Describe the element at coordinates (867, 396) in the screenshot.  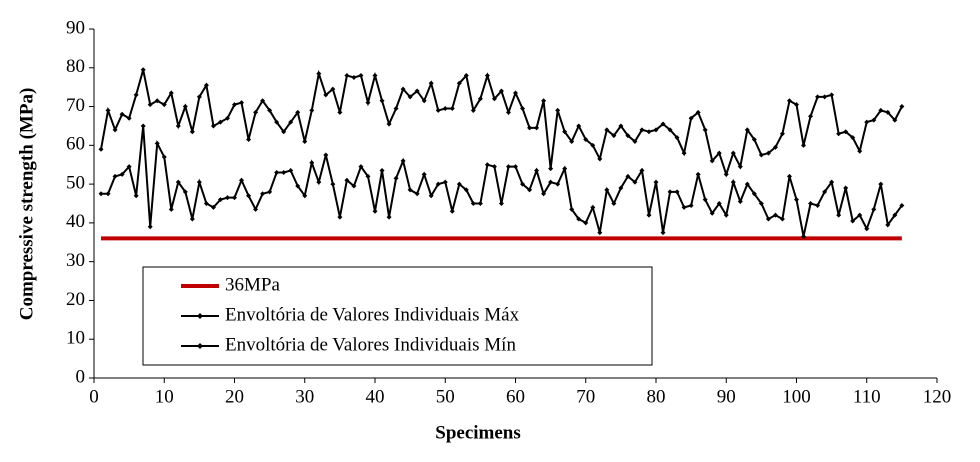
I see `x-tick-label: 110` at that location.